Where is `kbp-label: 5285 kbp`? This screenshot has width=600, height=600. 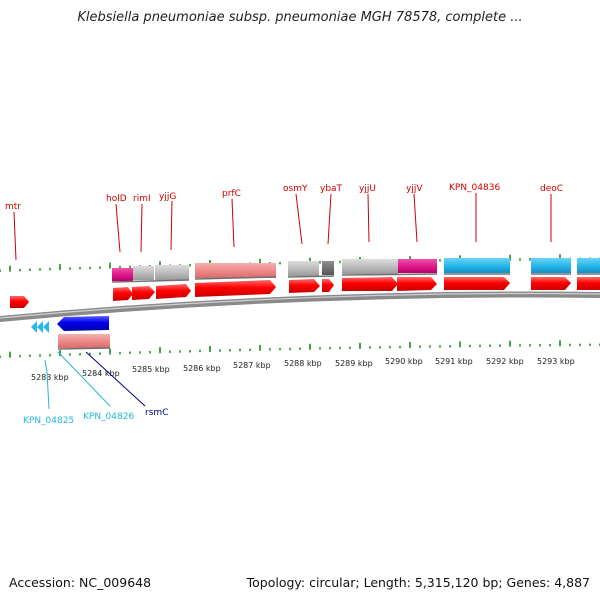
kbp-label: 5285 kbp is located at coordinates (151, 369).